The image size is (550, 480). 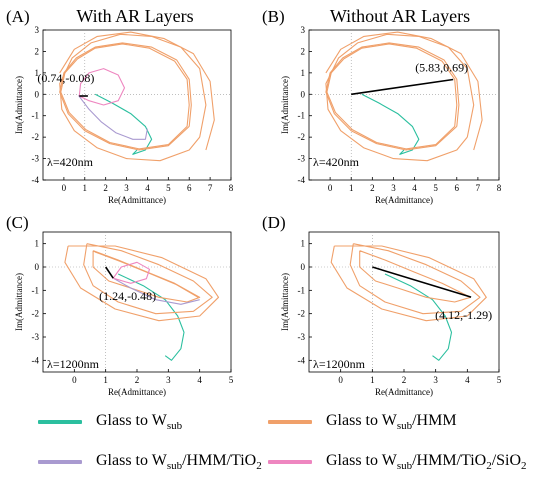 I want to click on point-annotation: (0.74,-0.08), so click(x=65, y=78).